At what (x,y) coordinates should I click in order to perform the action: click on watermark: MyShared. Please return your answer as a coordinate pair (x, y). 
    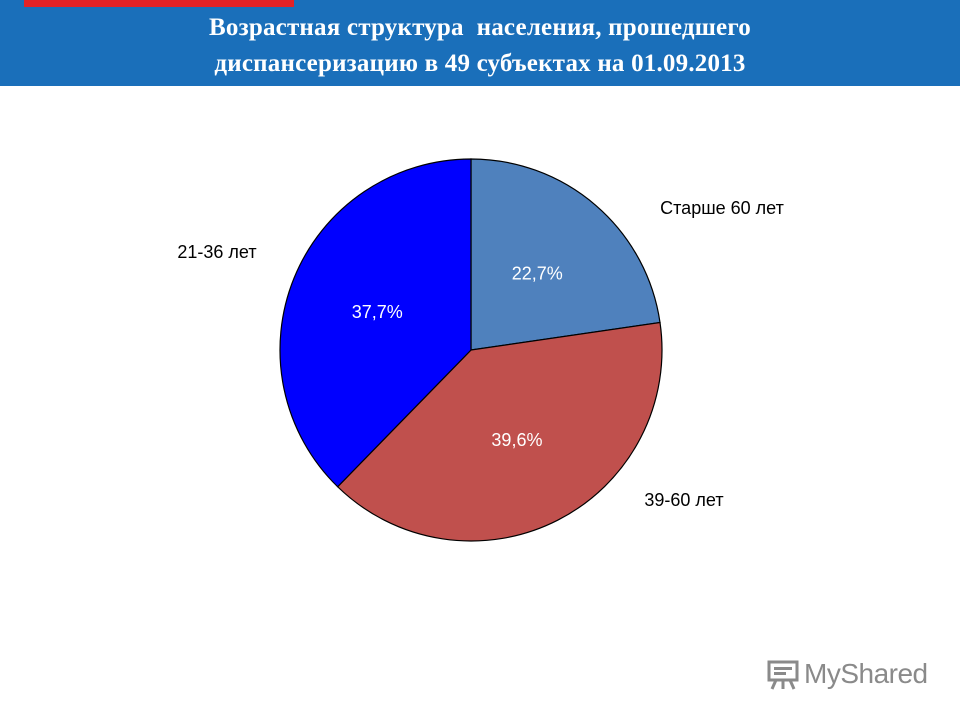
    Looking at the image, I should click on (847, 674).